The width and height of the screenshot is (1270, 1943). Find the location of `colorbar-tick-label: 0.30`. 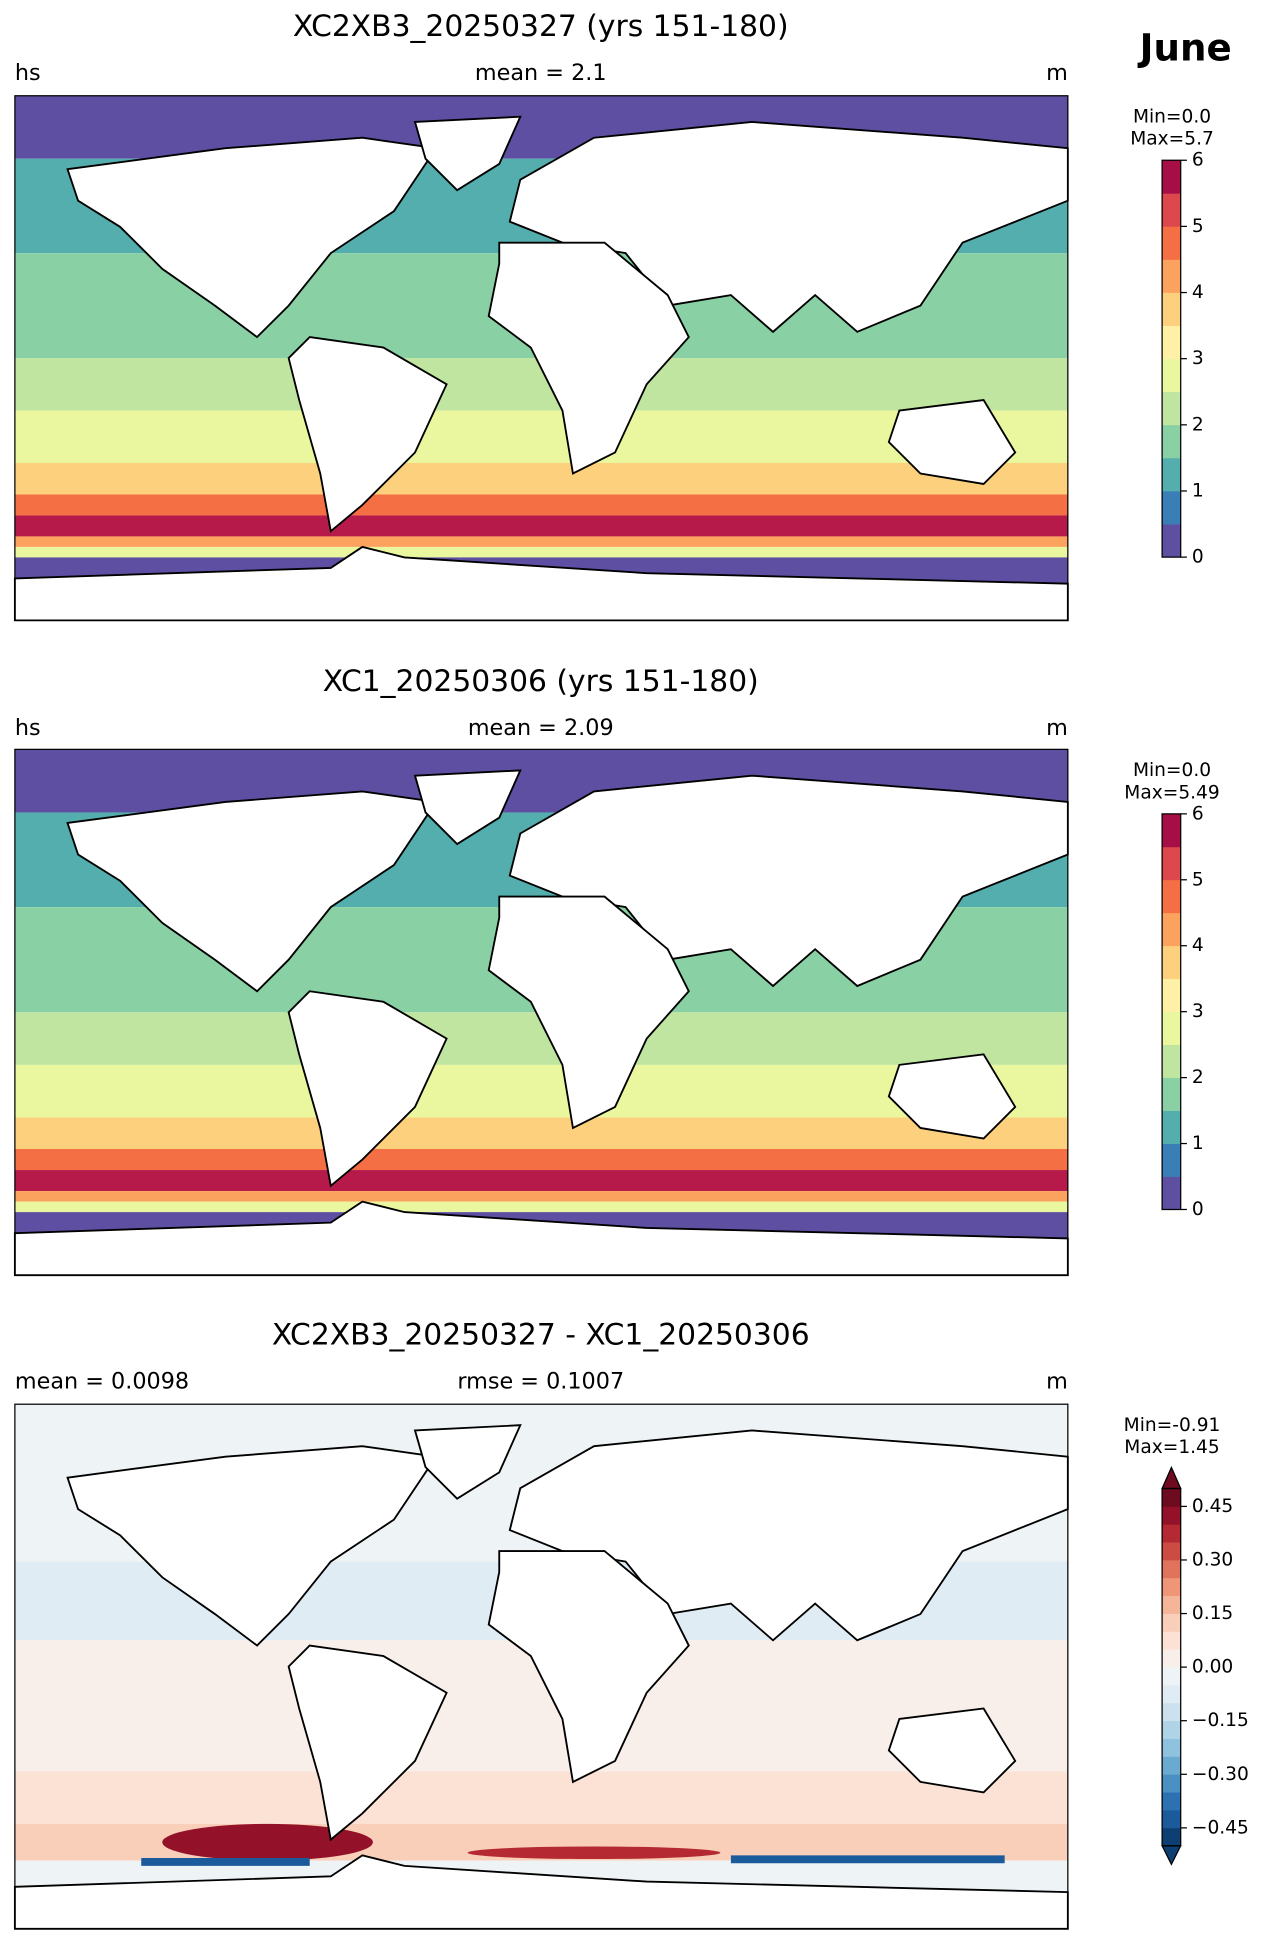

colorbar-tick-label: 0.30 is located at coordinates (1212, 1559).